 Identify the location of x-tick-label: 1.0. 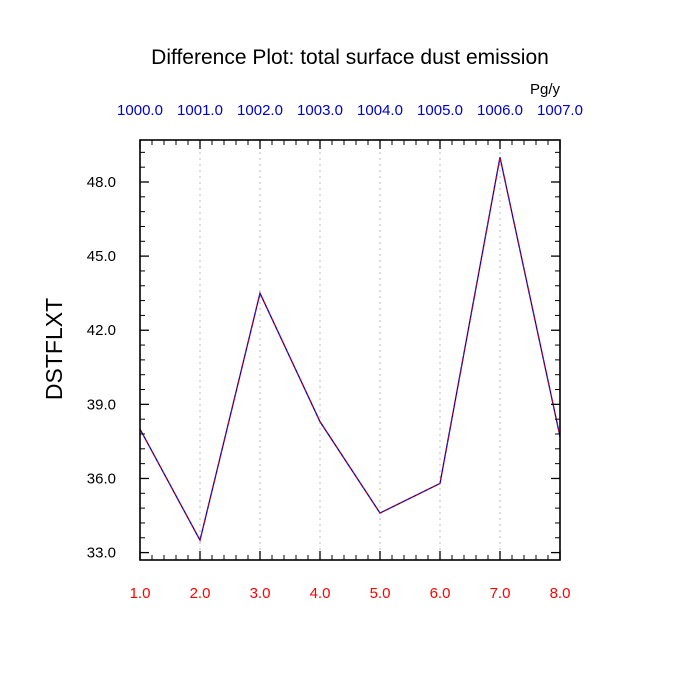
(140, 593).